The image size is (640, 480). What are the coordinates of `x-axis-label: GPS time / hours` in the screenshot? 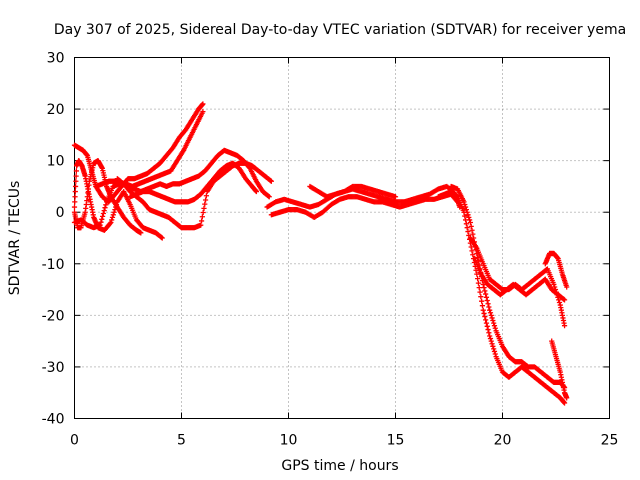 It's located at (339, 466).